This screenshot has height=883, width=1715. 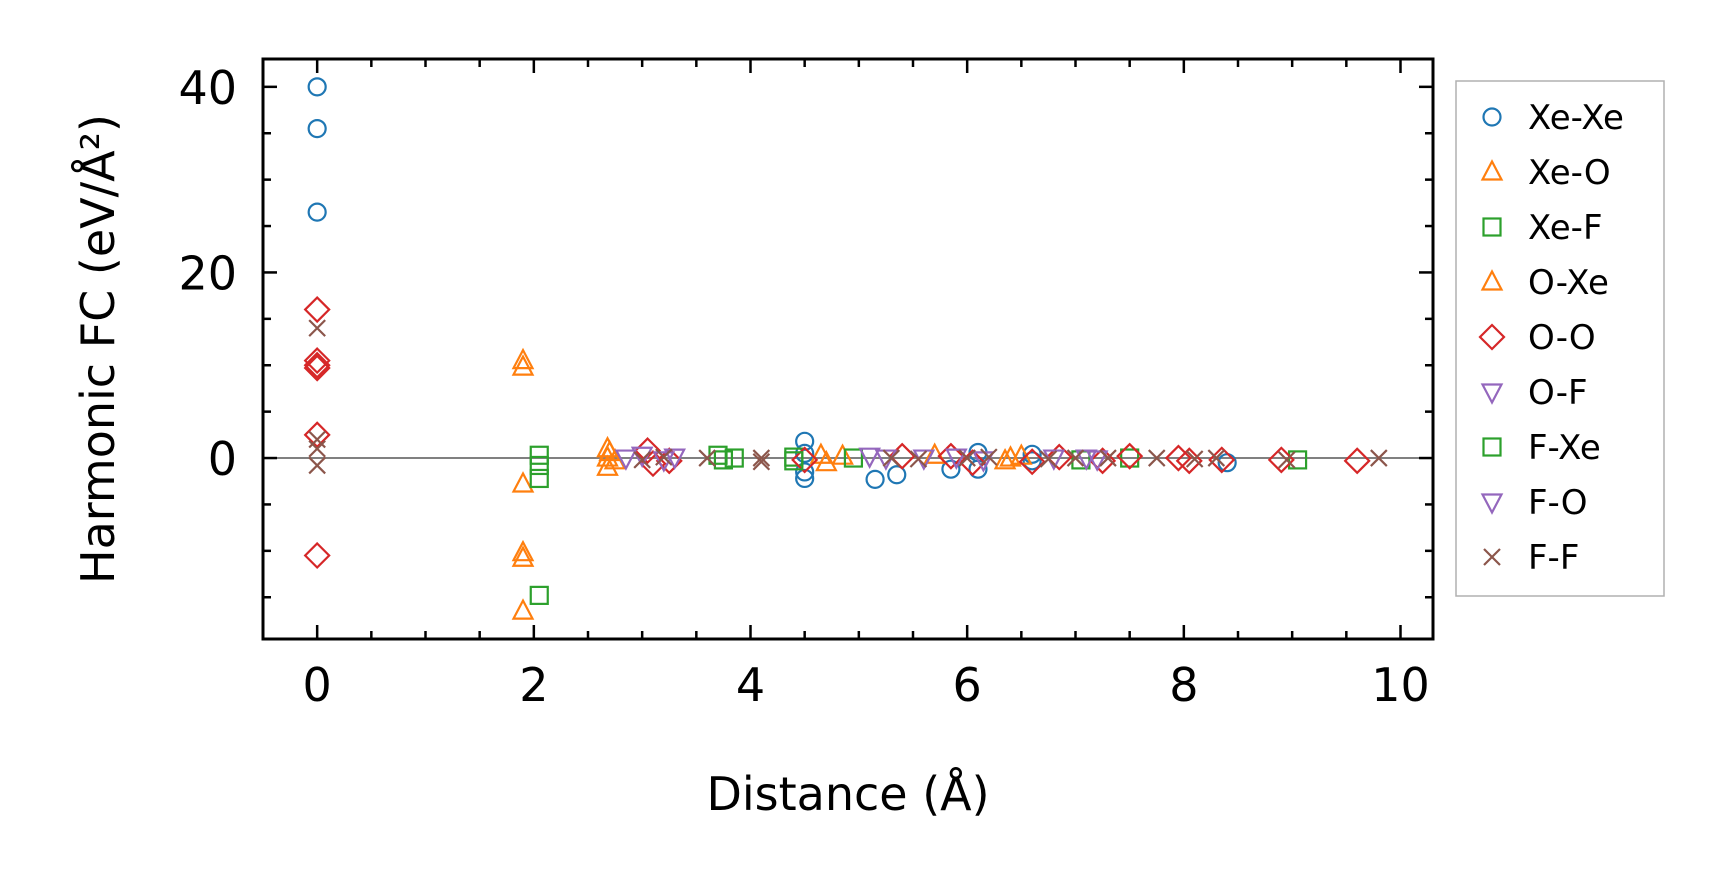 What do you see at coordinates (1553, 558) in the screenshot?
I see `legend-label: F-F` at bounding box center [1553, 558].